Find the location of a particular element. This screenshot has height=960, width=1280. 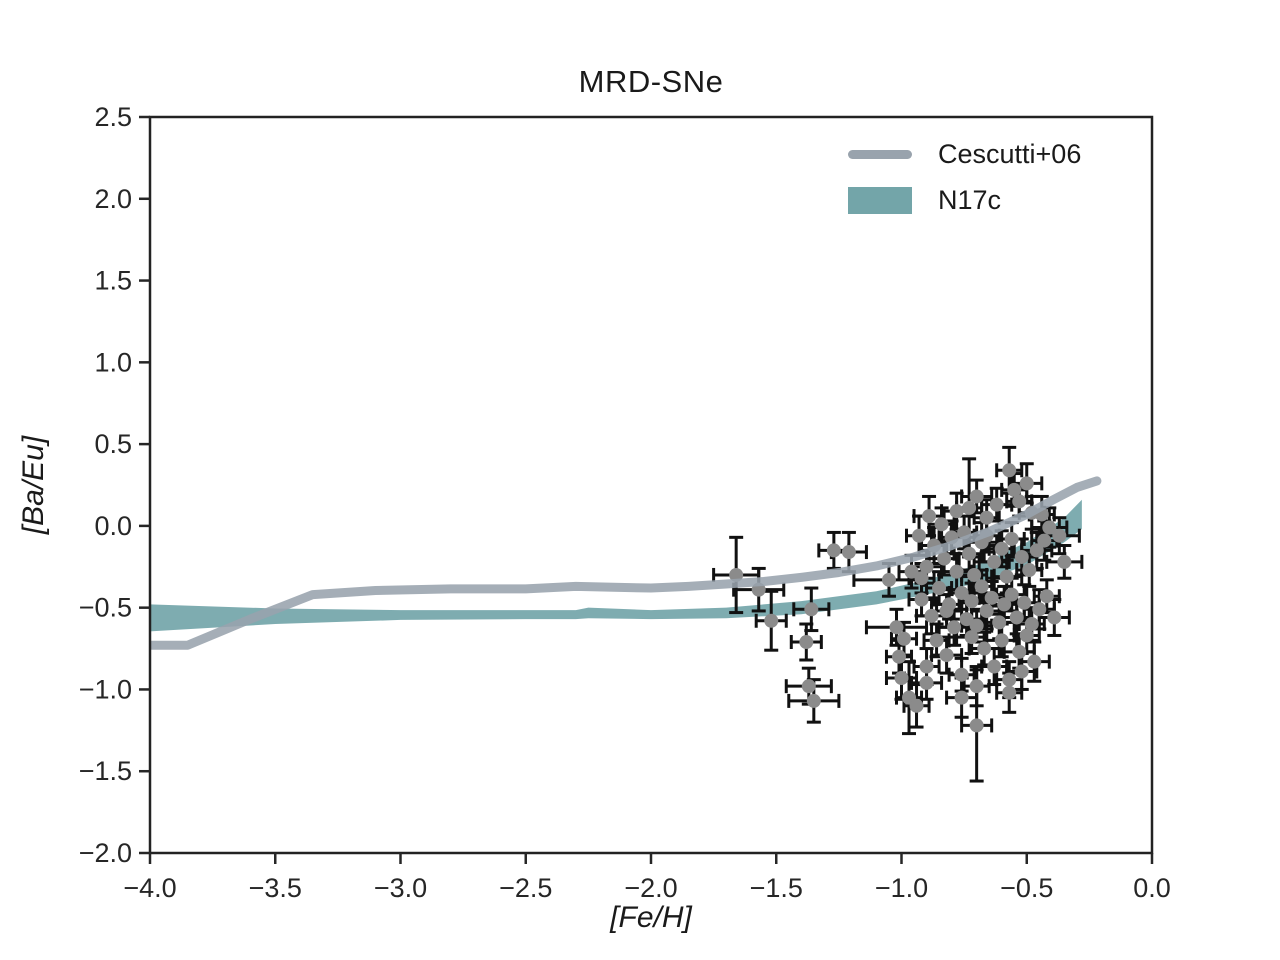

svg-text: 1.5 is located at coordinates (113, 281).